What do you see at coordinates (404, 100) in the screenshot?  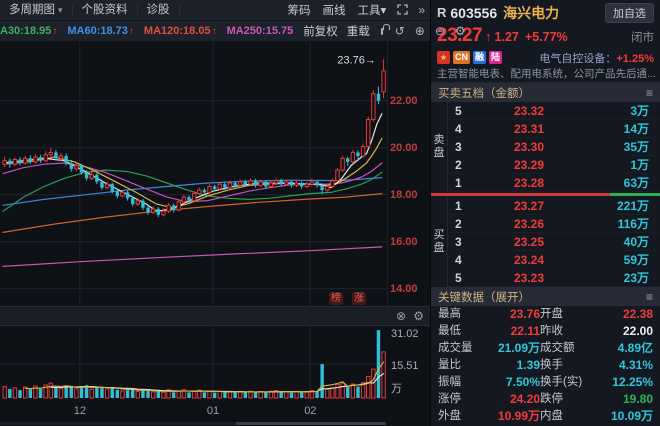 I see `price-tick-label: 22.00` at bounding box center [404, 100].